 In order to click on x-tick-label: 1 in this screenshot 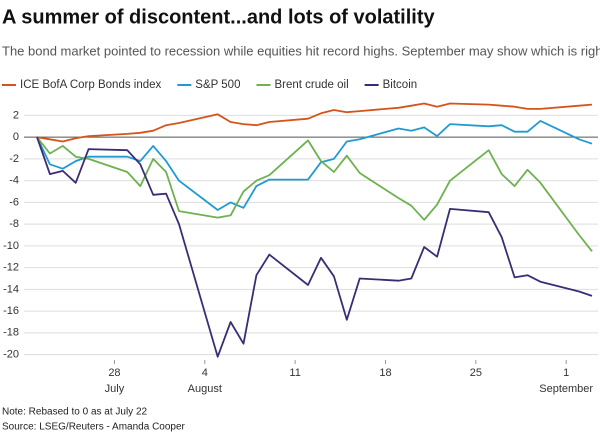, I will do `click(566, 373)`.